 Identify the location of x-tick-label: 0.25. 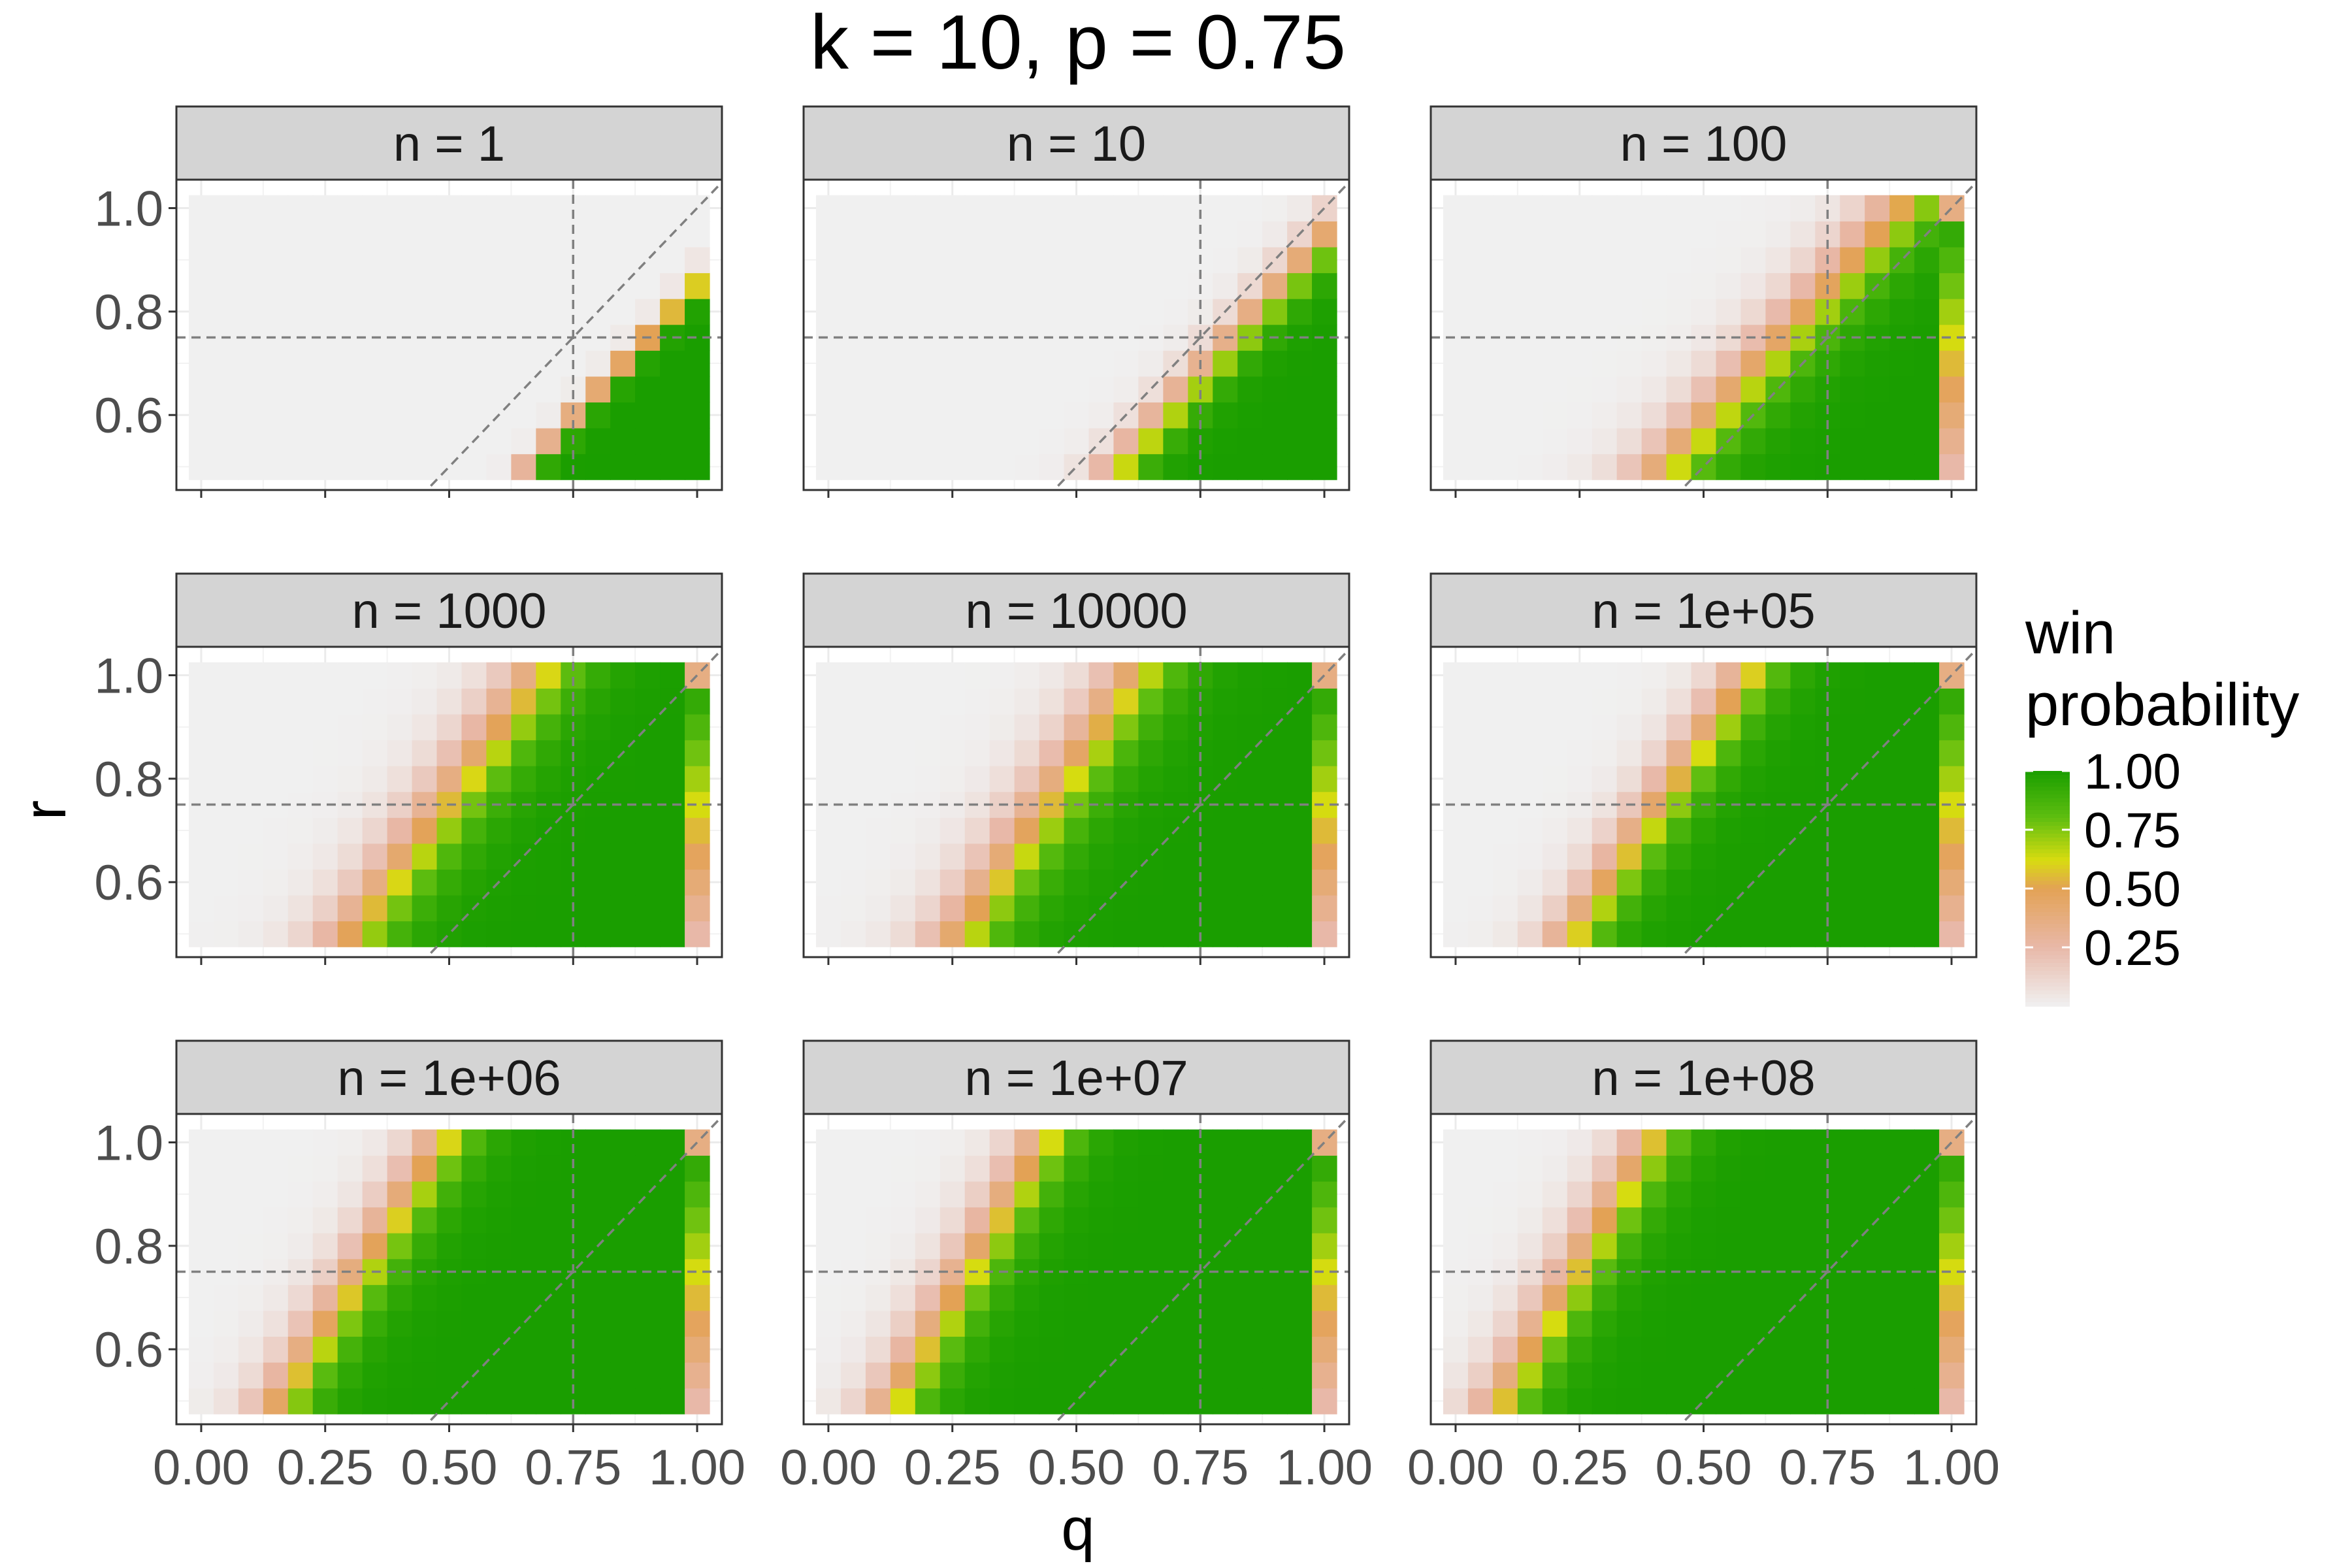
(1579, 1467).